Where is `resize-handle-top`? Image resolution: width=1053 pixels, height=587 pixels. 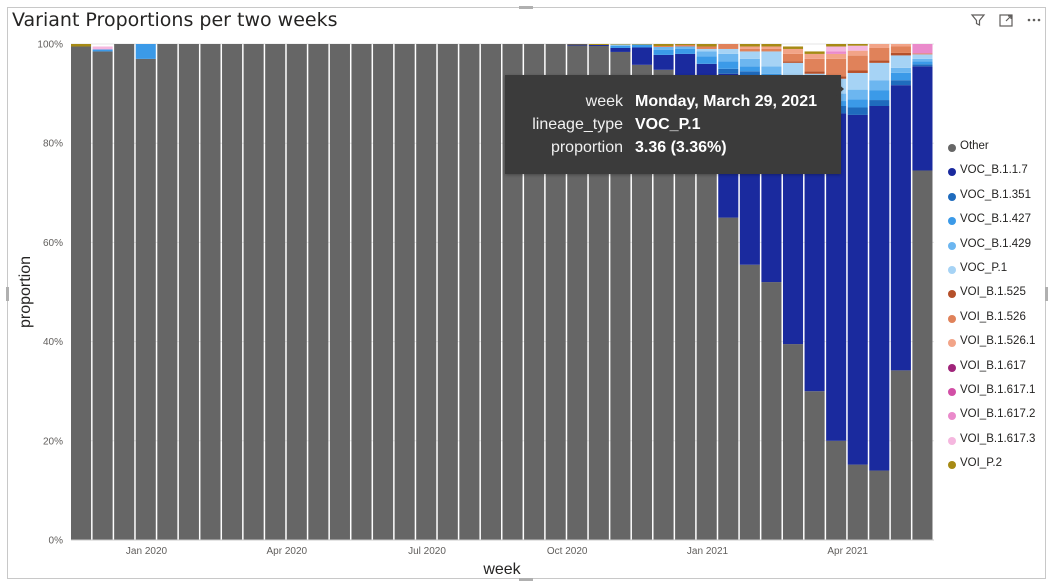 resize-handle-top is located at coordinates (526, 7).